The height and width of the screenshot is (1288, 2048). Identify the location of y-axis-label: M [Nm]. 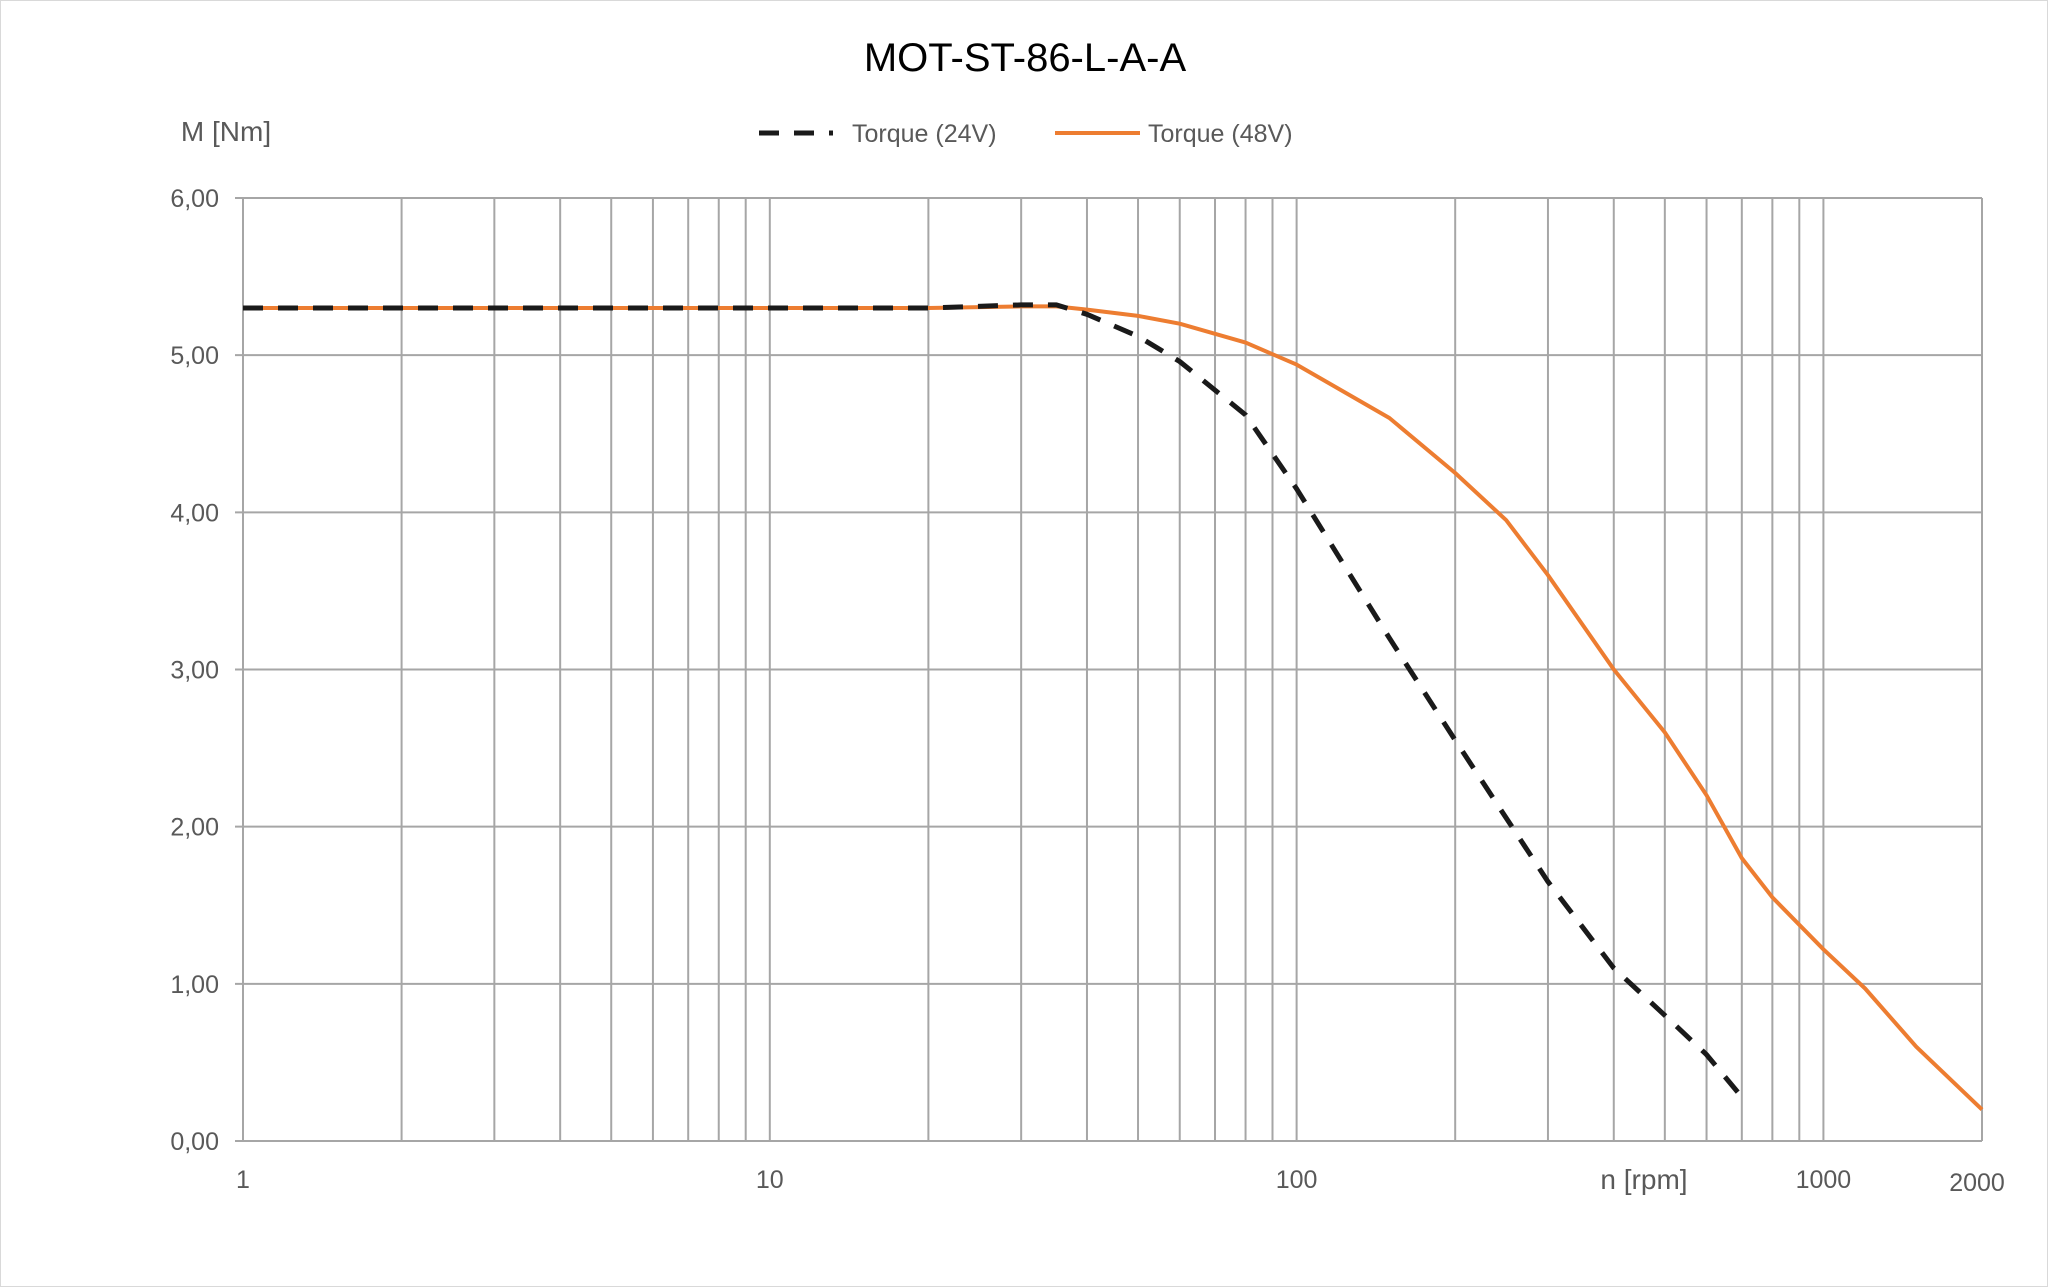
(226, 131).